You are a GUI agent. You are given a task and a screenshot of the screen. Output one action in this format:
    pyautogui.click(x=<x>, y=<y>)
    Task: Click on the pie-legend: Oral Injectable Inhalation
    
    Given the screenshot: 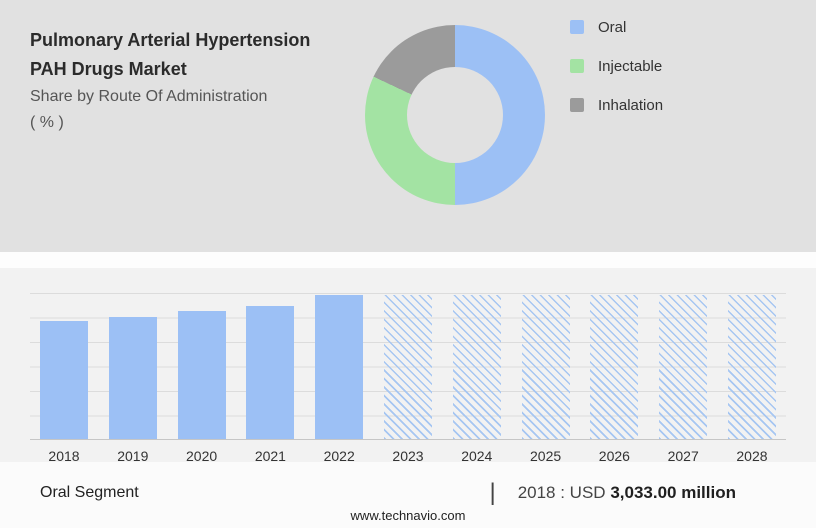 What is the action you would take?
    pyautogui.click(x=616, y=66)
    